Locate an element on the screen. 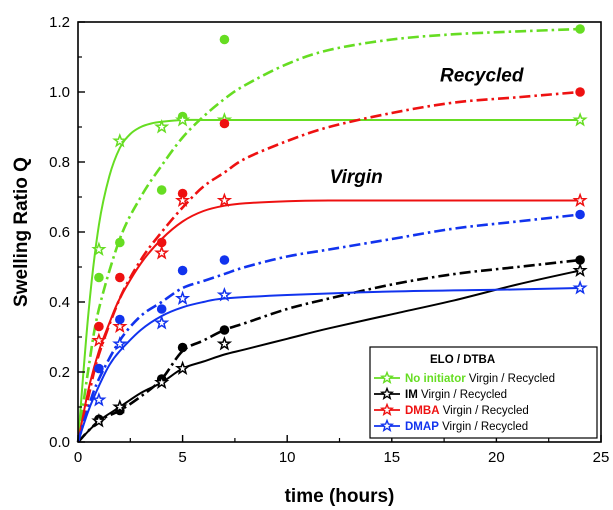 Image resolution: width=613 pixels, height=510 pixels. legend-series-name: No initiator is located at coordinates (435, 379).